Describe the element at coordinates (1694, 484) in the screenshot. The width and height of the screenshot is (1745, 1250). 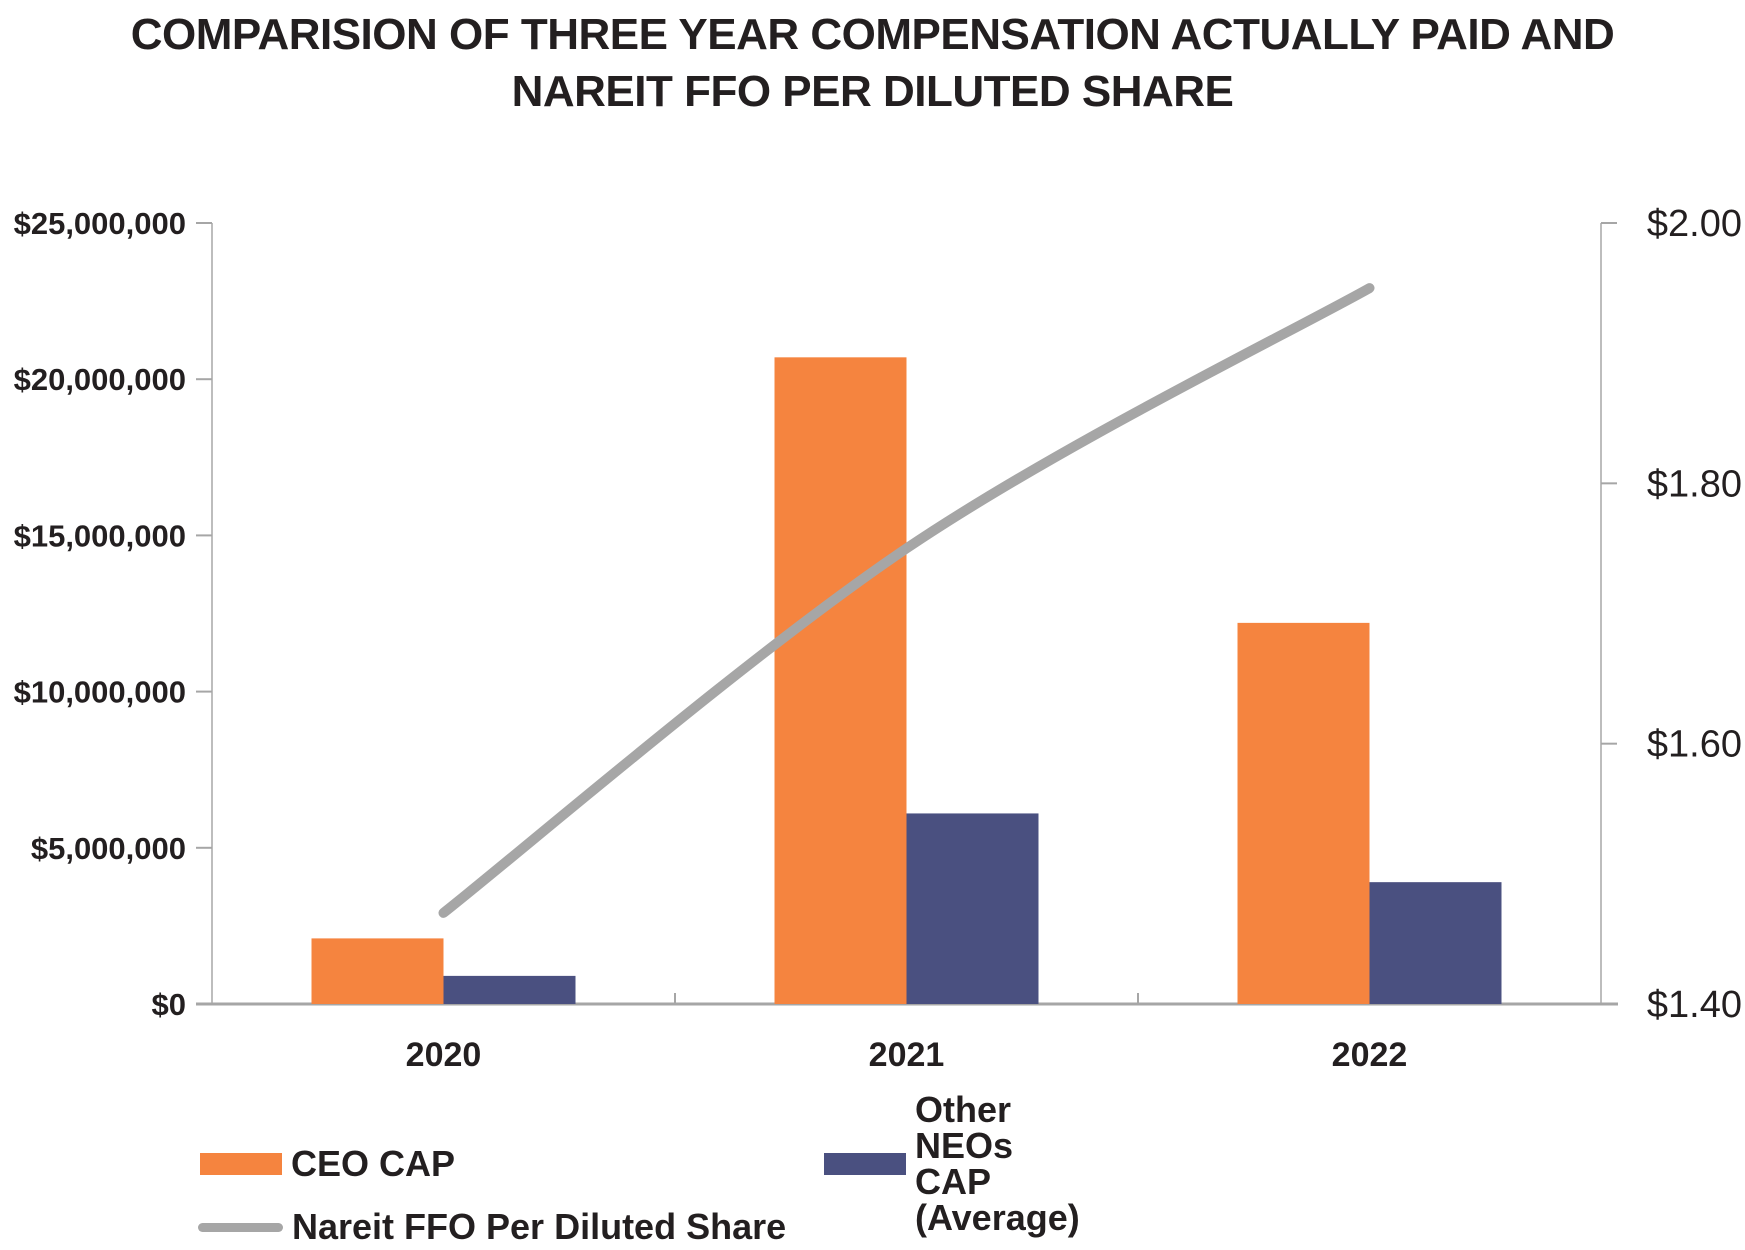
I see `right-axis-tick-label-2: $1.80` at that location.